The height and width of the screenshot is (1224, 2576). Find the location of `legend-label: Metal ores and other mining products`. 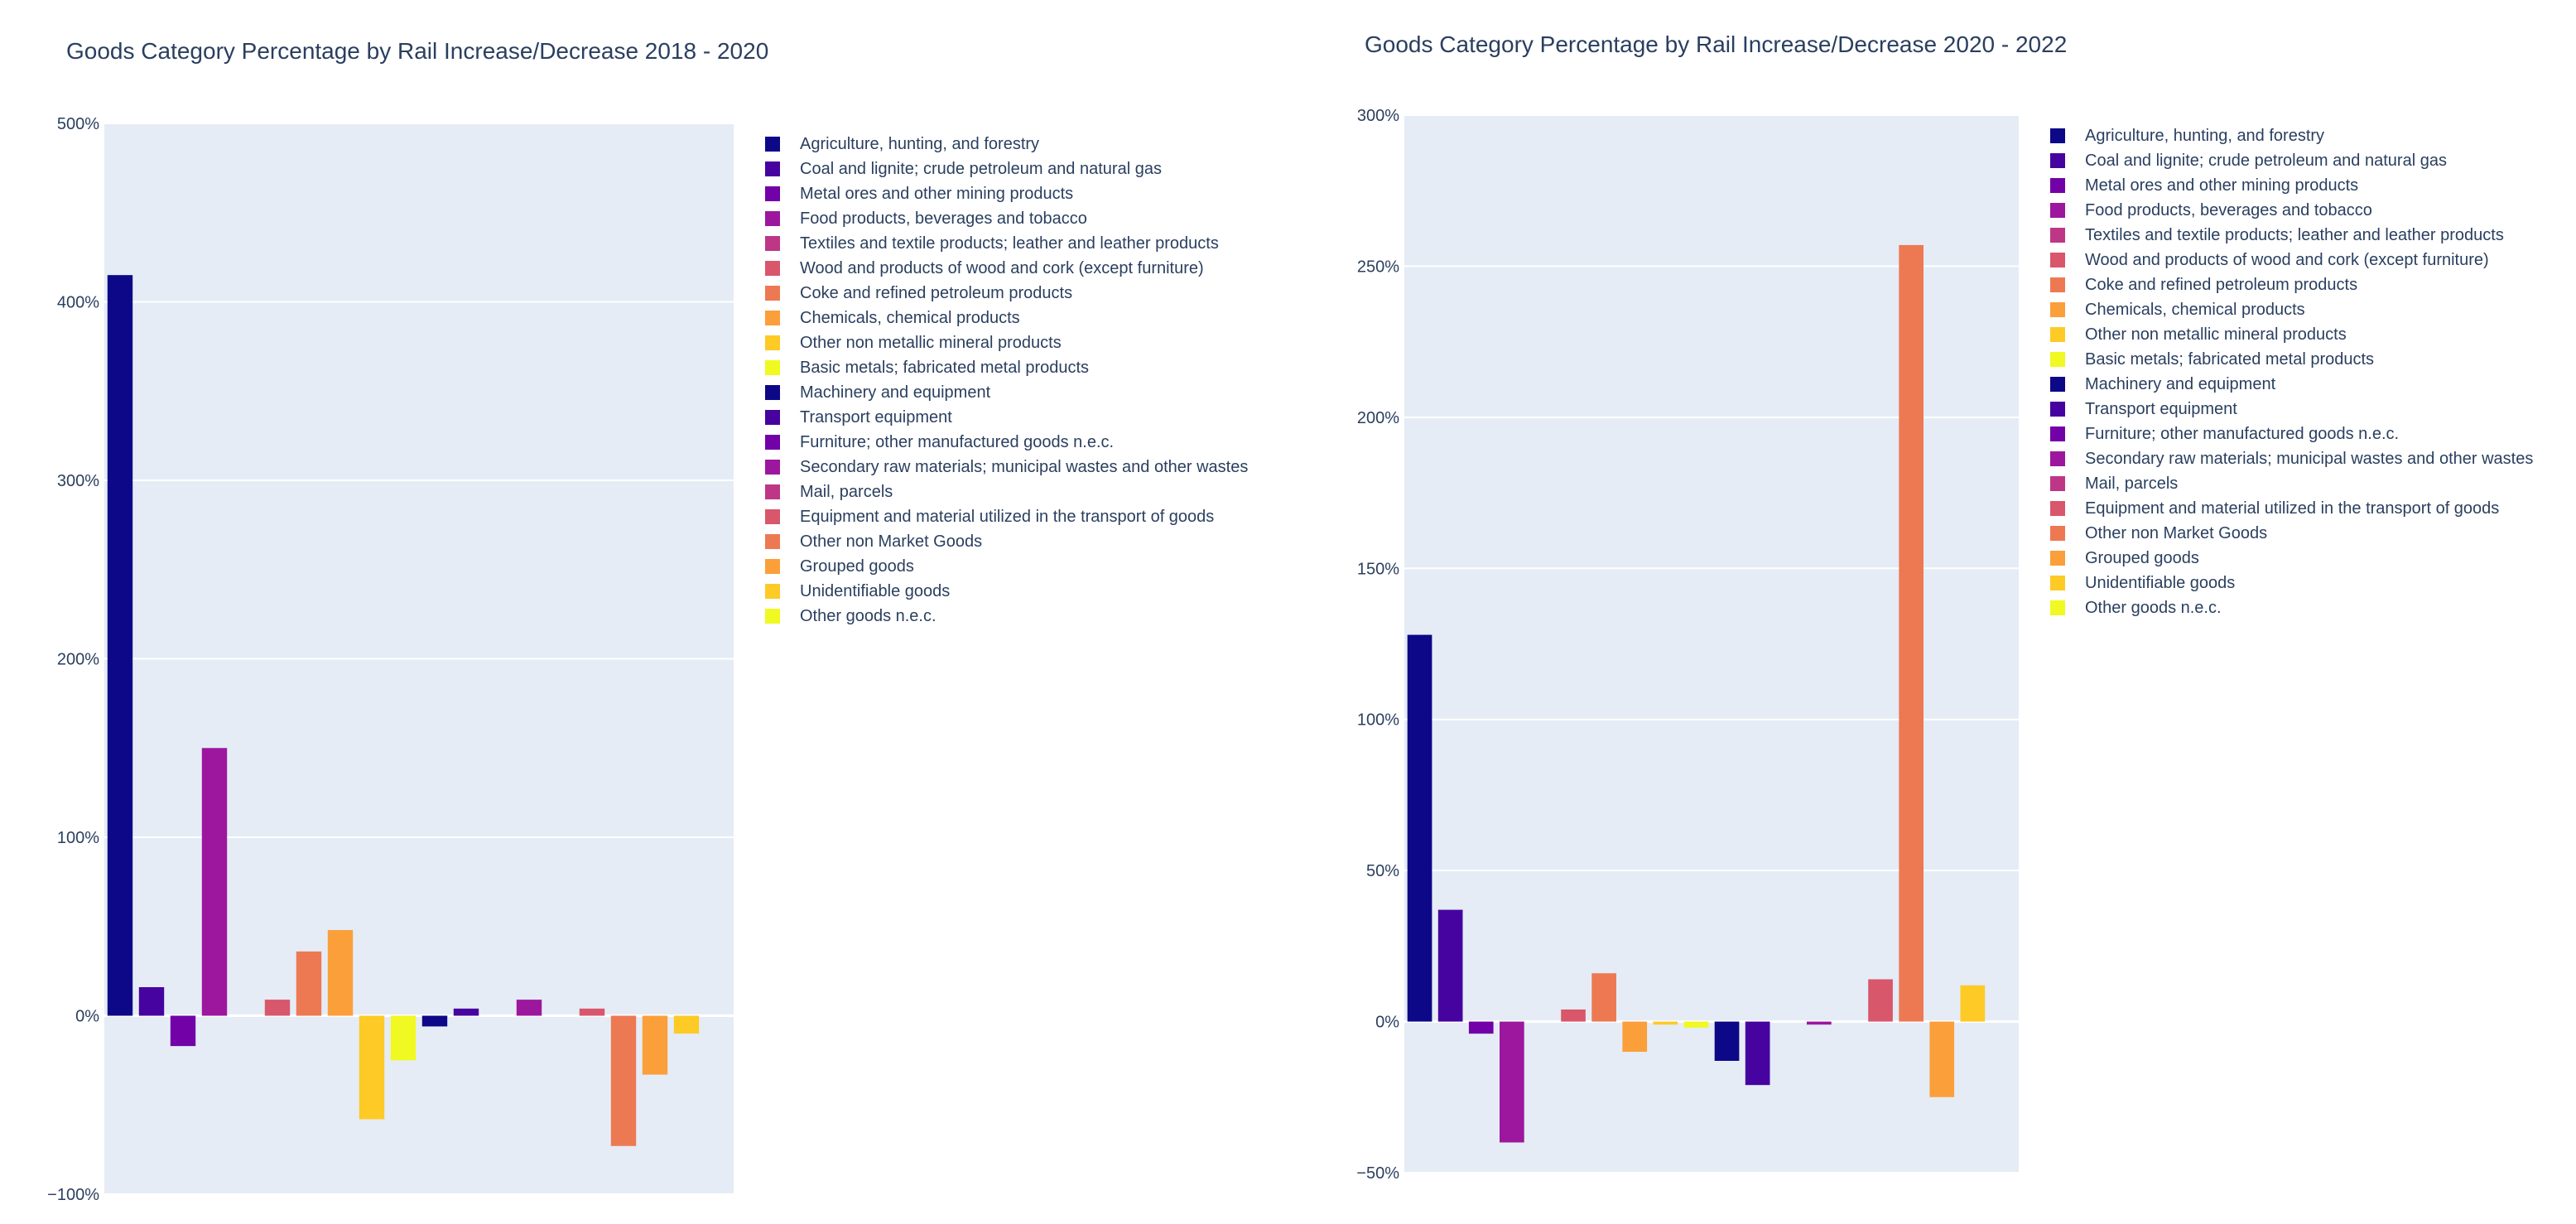

legend-label: Metal ores and other mining products is located at coordinates (937, 193).